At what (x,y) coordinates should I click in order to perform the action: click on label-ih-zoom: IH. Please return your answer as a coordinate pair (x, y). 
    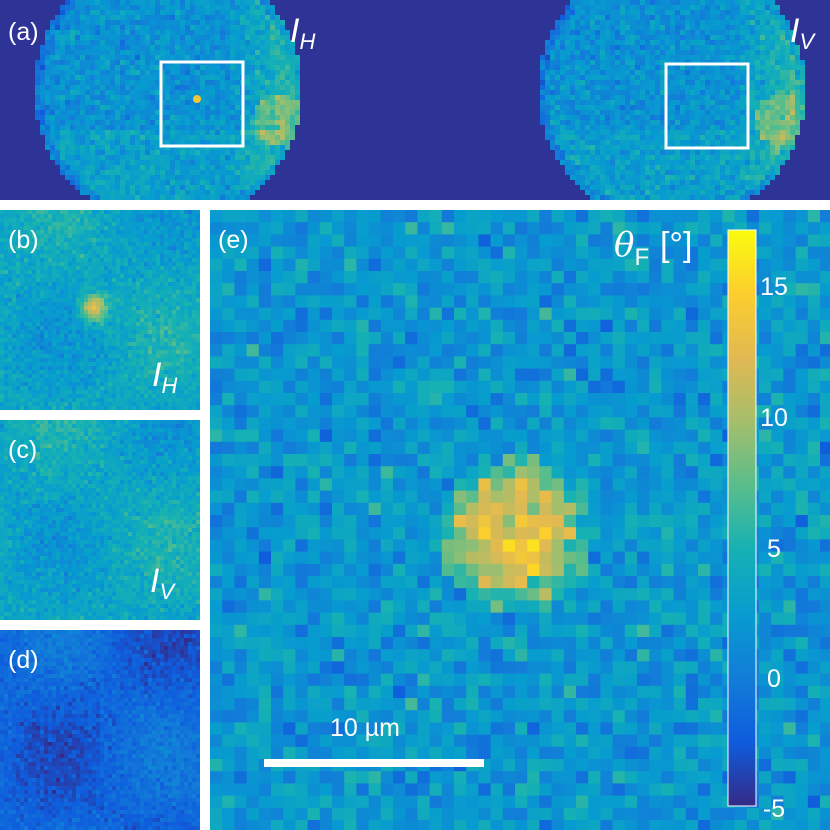
    Looking at the image, I should click on (164, 377).